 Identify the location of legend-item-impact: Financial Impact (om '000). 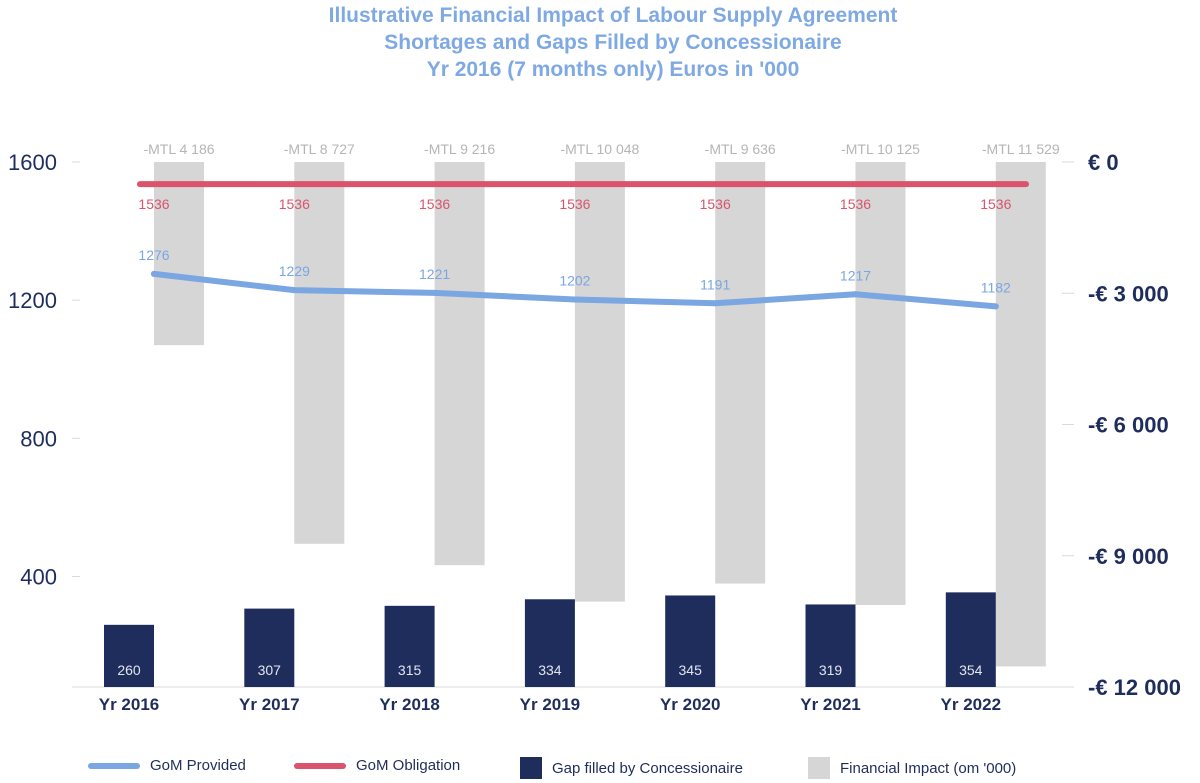
(912, 768).